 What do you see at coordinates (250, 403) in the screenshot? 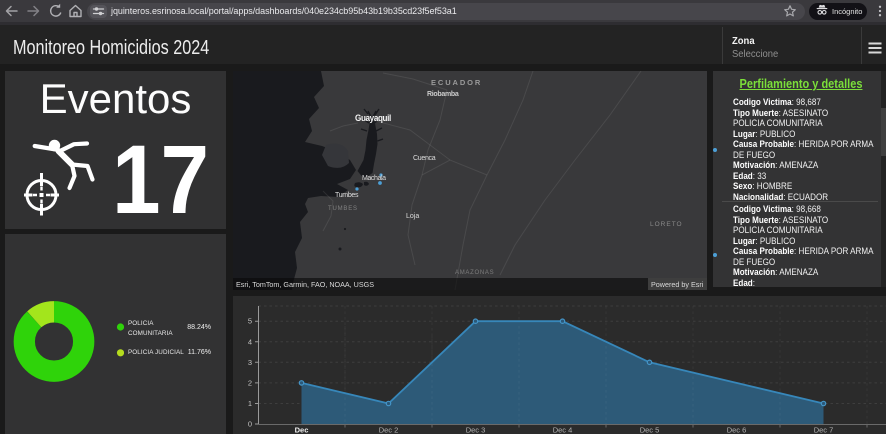
I see `svg-text: 1` at bounding box center [250, 403].